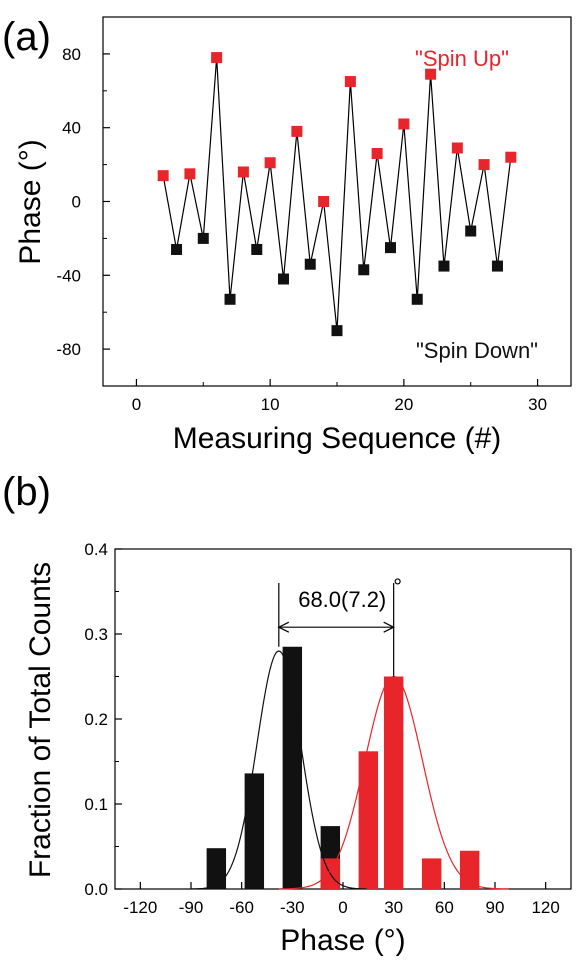 This screenshot has height=962, width=581. What do you see at coordinates (389, 627) in the screenshot?
I see `separation-arrow-right-head` at bounding box center [389, 627].